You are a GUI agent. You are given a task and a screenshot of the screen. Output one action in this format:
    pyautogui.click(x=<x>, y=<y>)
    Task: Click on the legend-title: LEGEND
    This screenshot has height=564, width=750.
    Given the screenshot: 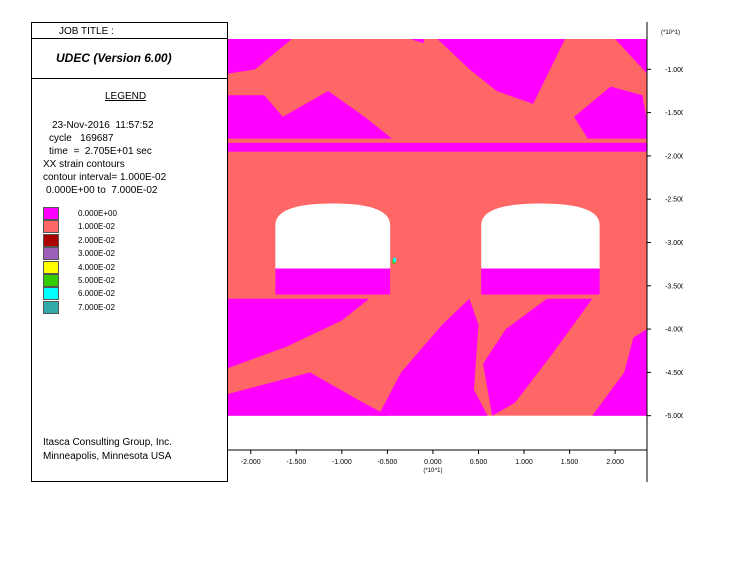 What is the action you would take?
    pyautogui.click(x=126, y=96)
    